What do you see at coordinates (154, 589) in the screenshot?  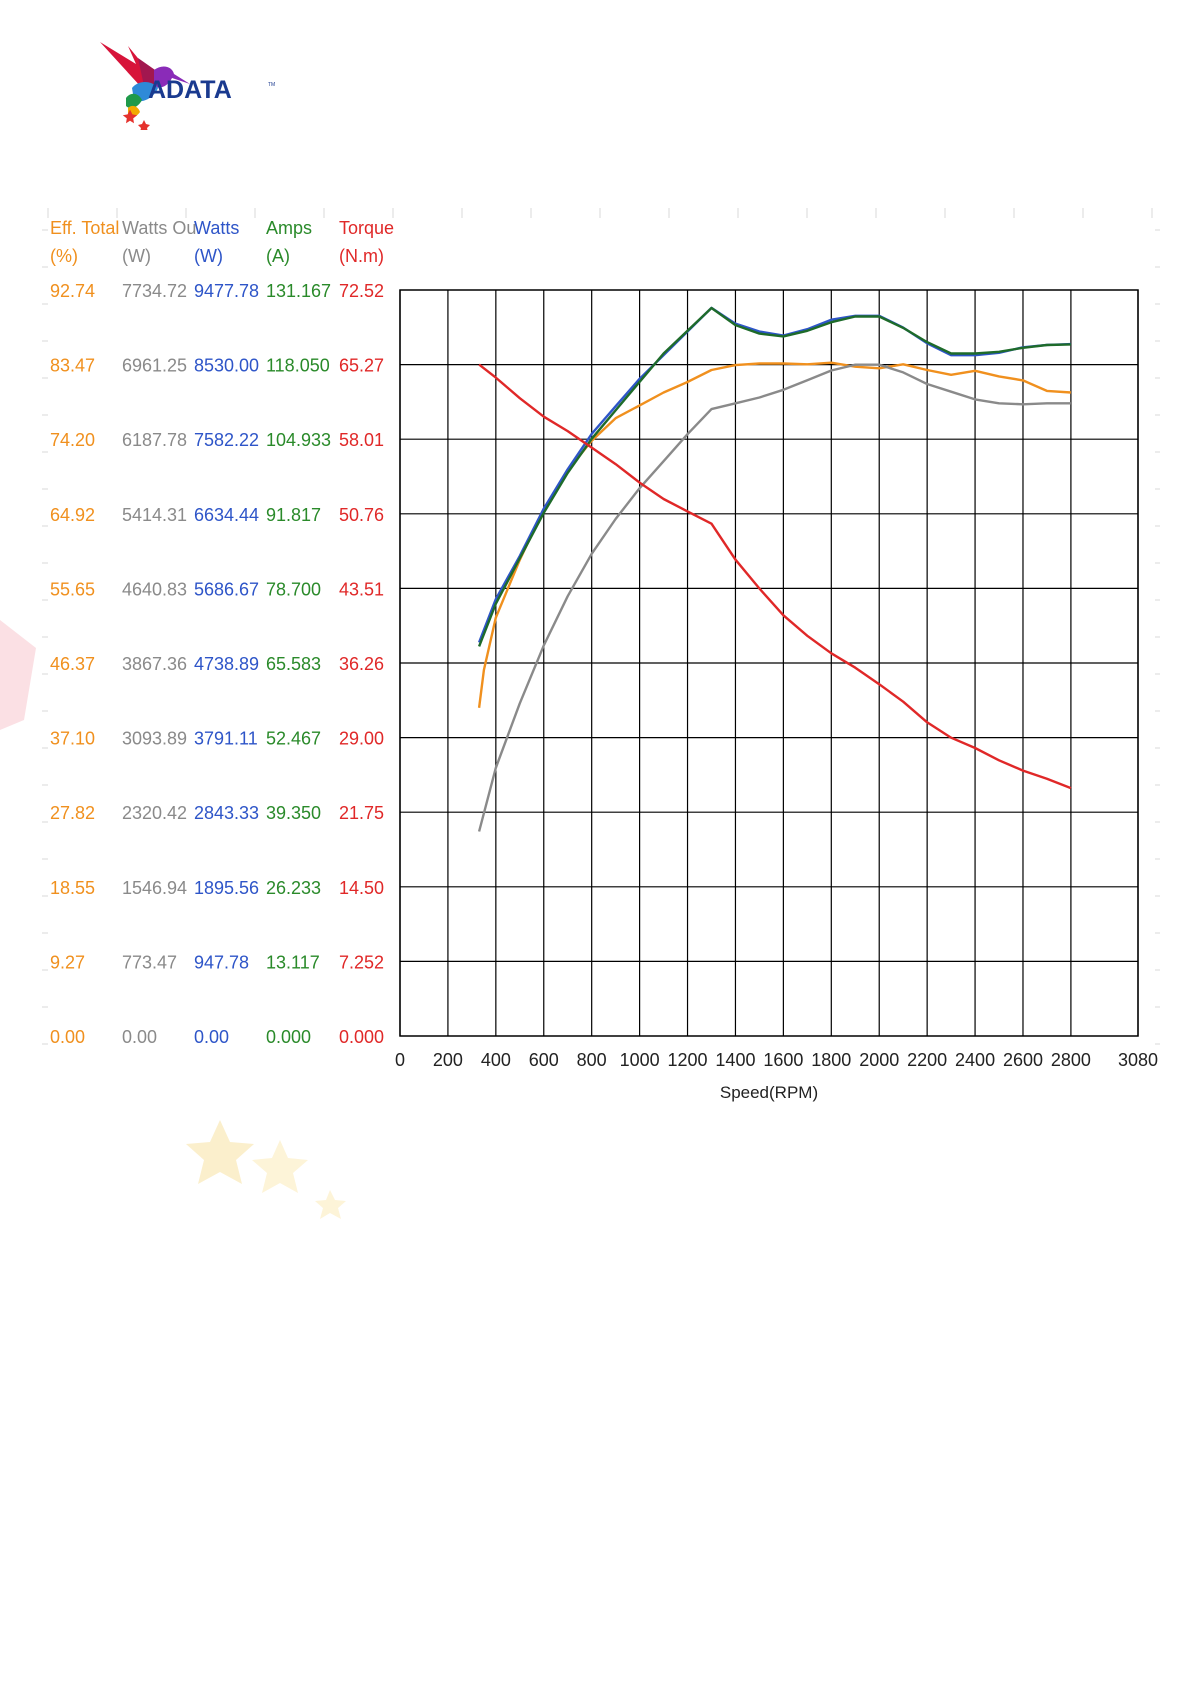 I see `y-tick-label: 4640.83` at bounding box center [154, 589].